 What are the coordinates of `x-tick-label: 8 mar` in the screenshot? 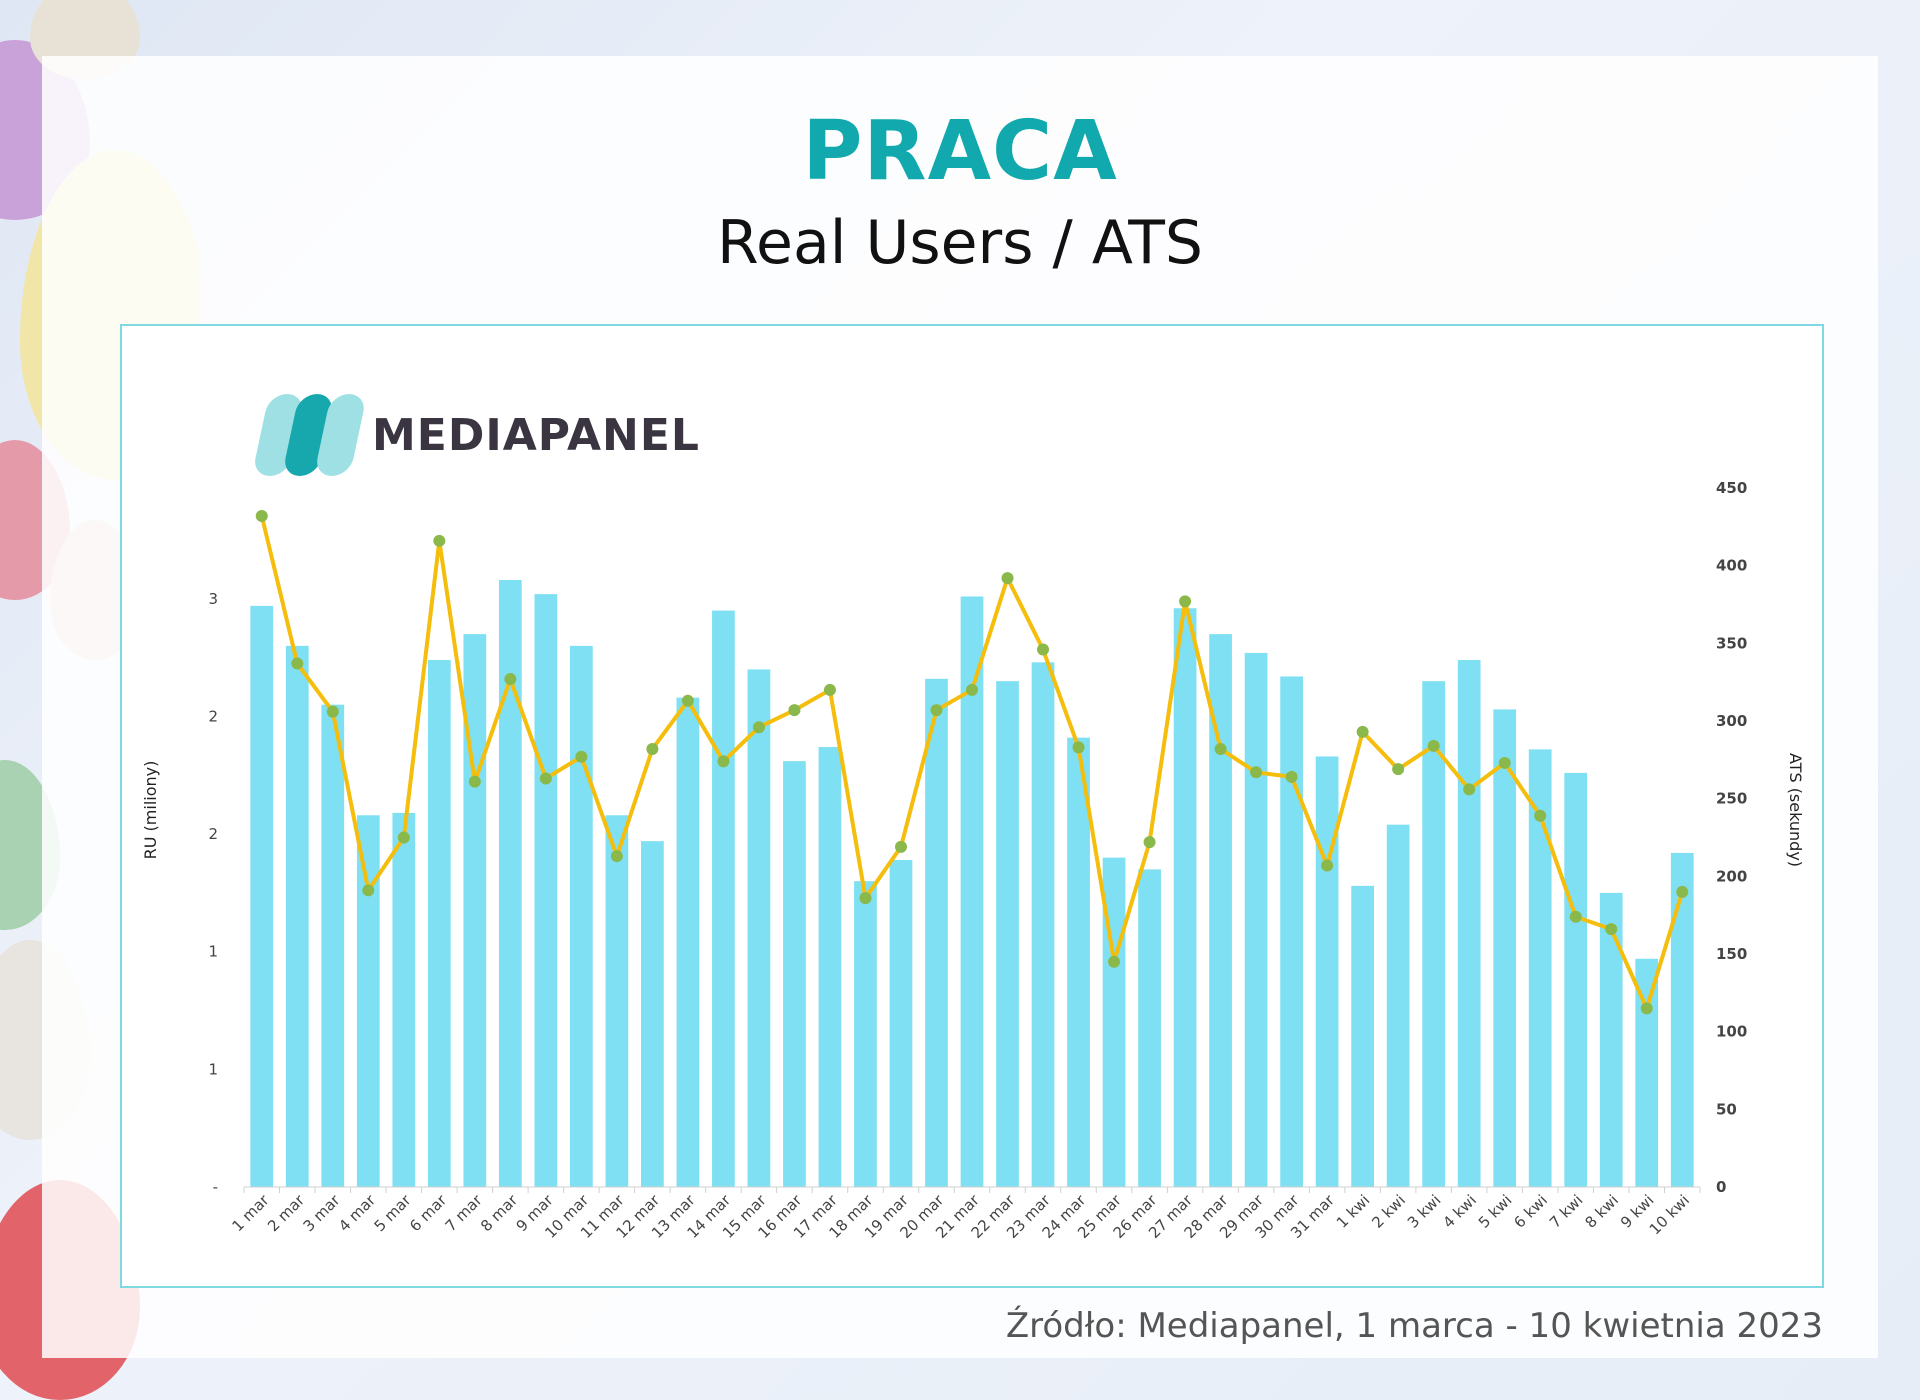 It's located at (499, 1213).